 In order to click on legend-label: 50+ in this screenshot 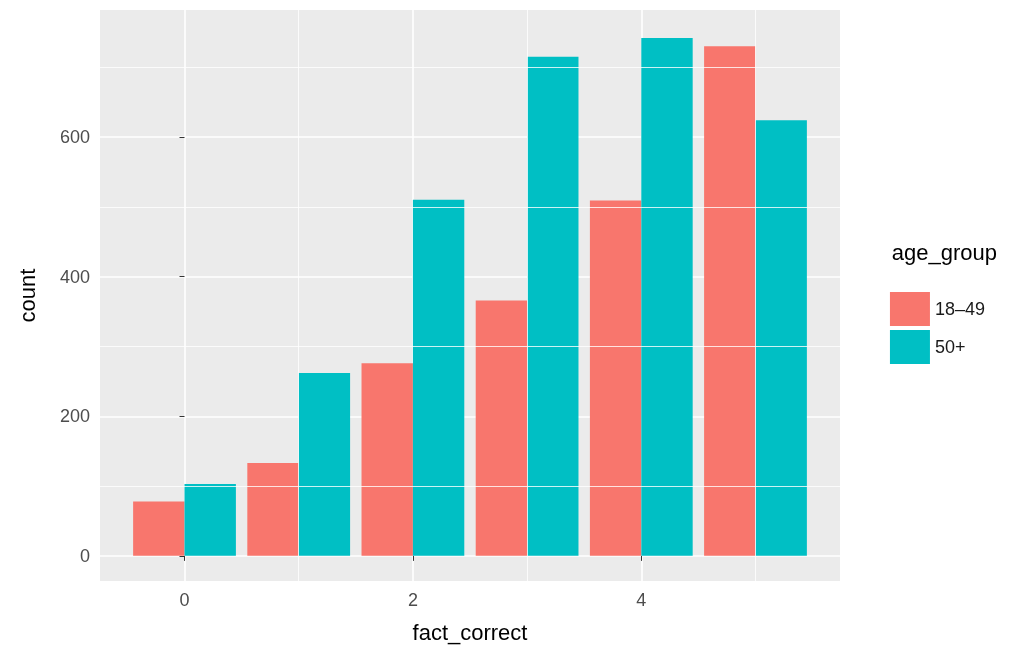, I will do `click(950, 347)`.